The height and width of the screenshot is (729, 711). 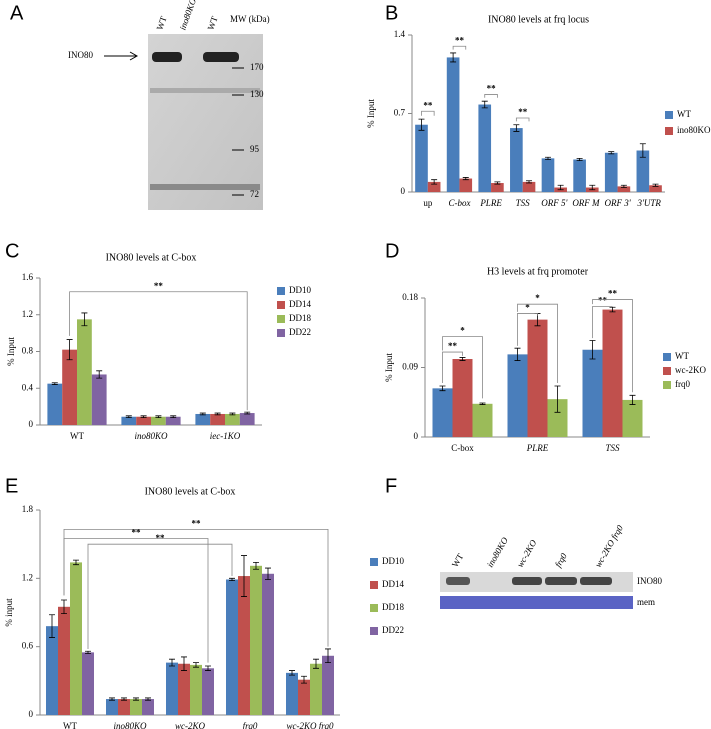 What do you see at coordinates (254, 194) in the screenshot?
I see `mw-label: 72` at bounding box center [254, 194].